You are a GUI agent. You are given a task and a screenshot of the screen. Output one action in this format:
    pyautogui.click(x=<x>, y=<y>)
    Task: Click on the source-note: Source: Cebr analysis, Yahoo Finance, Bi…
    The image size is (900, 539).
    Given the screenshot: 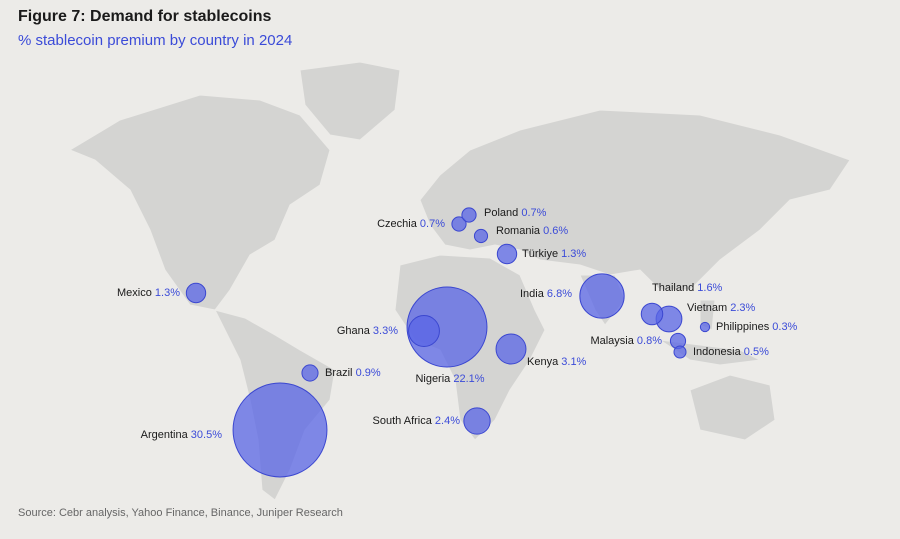 What is the action you would take?
    pyautogui.click(x=180, y=513)
    